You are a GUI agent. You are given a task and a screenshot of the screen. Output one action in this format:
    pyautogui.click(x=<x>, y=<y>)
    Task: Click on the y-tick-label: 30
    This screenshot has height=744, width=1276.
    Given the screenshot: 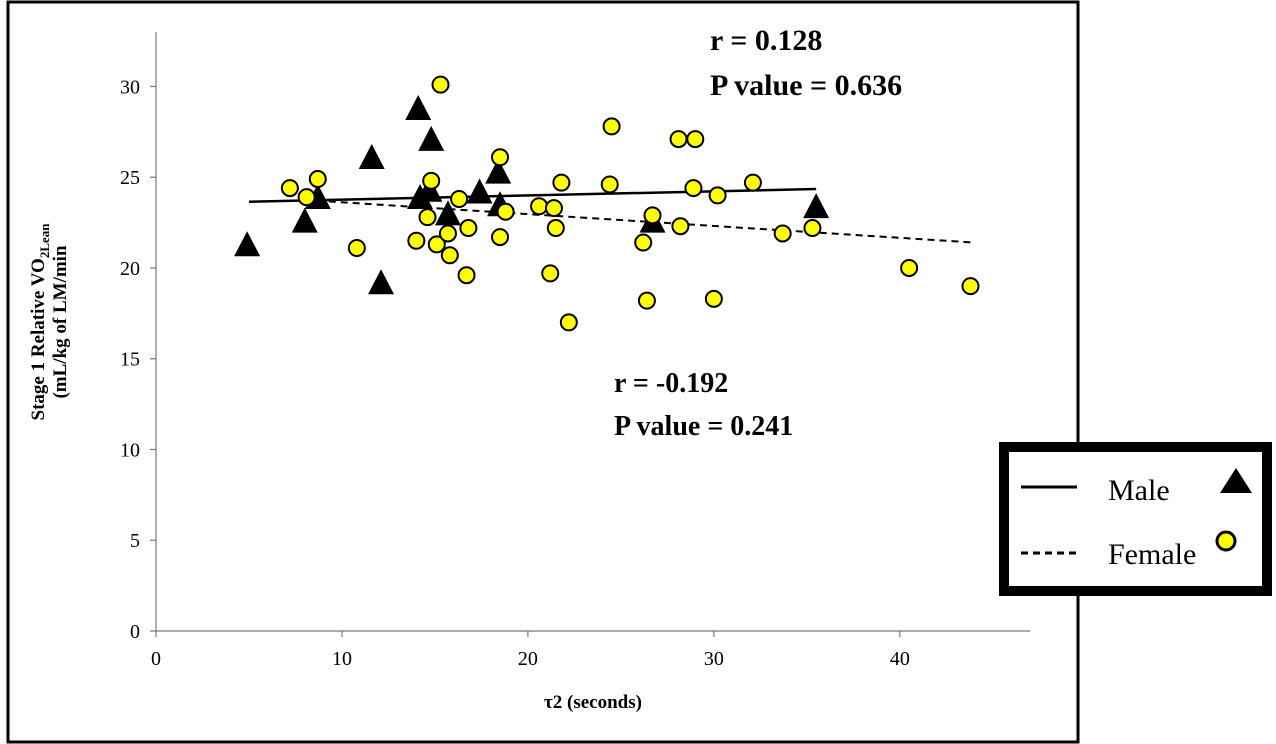 What is the action you would take?
    pyautogui.click(x=130, y=87)
    